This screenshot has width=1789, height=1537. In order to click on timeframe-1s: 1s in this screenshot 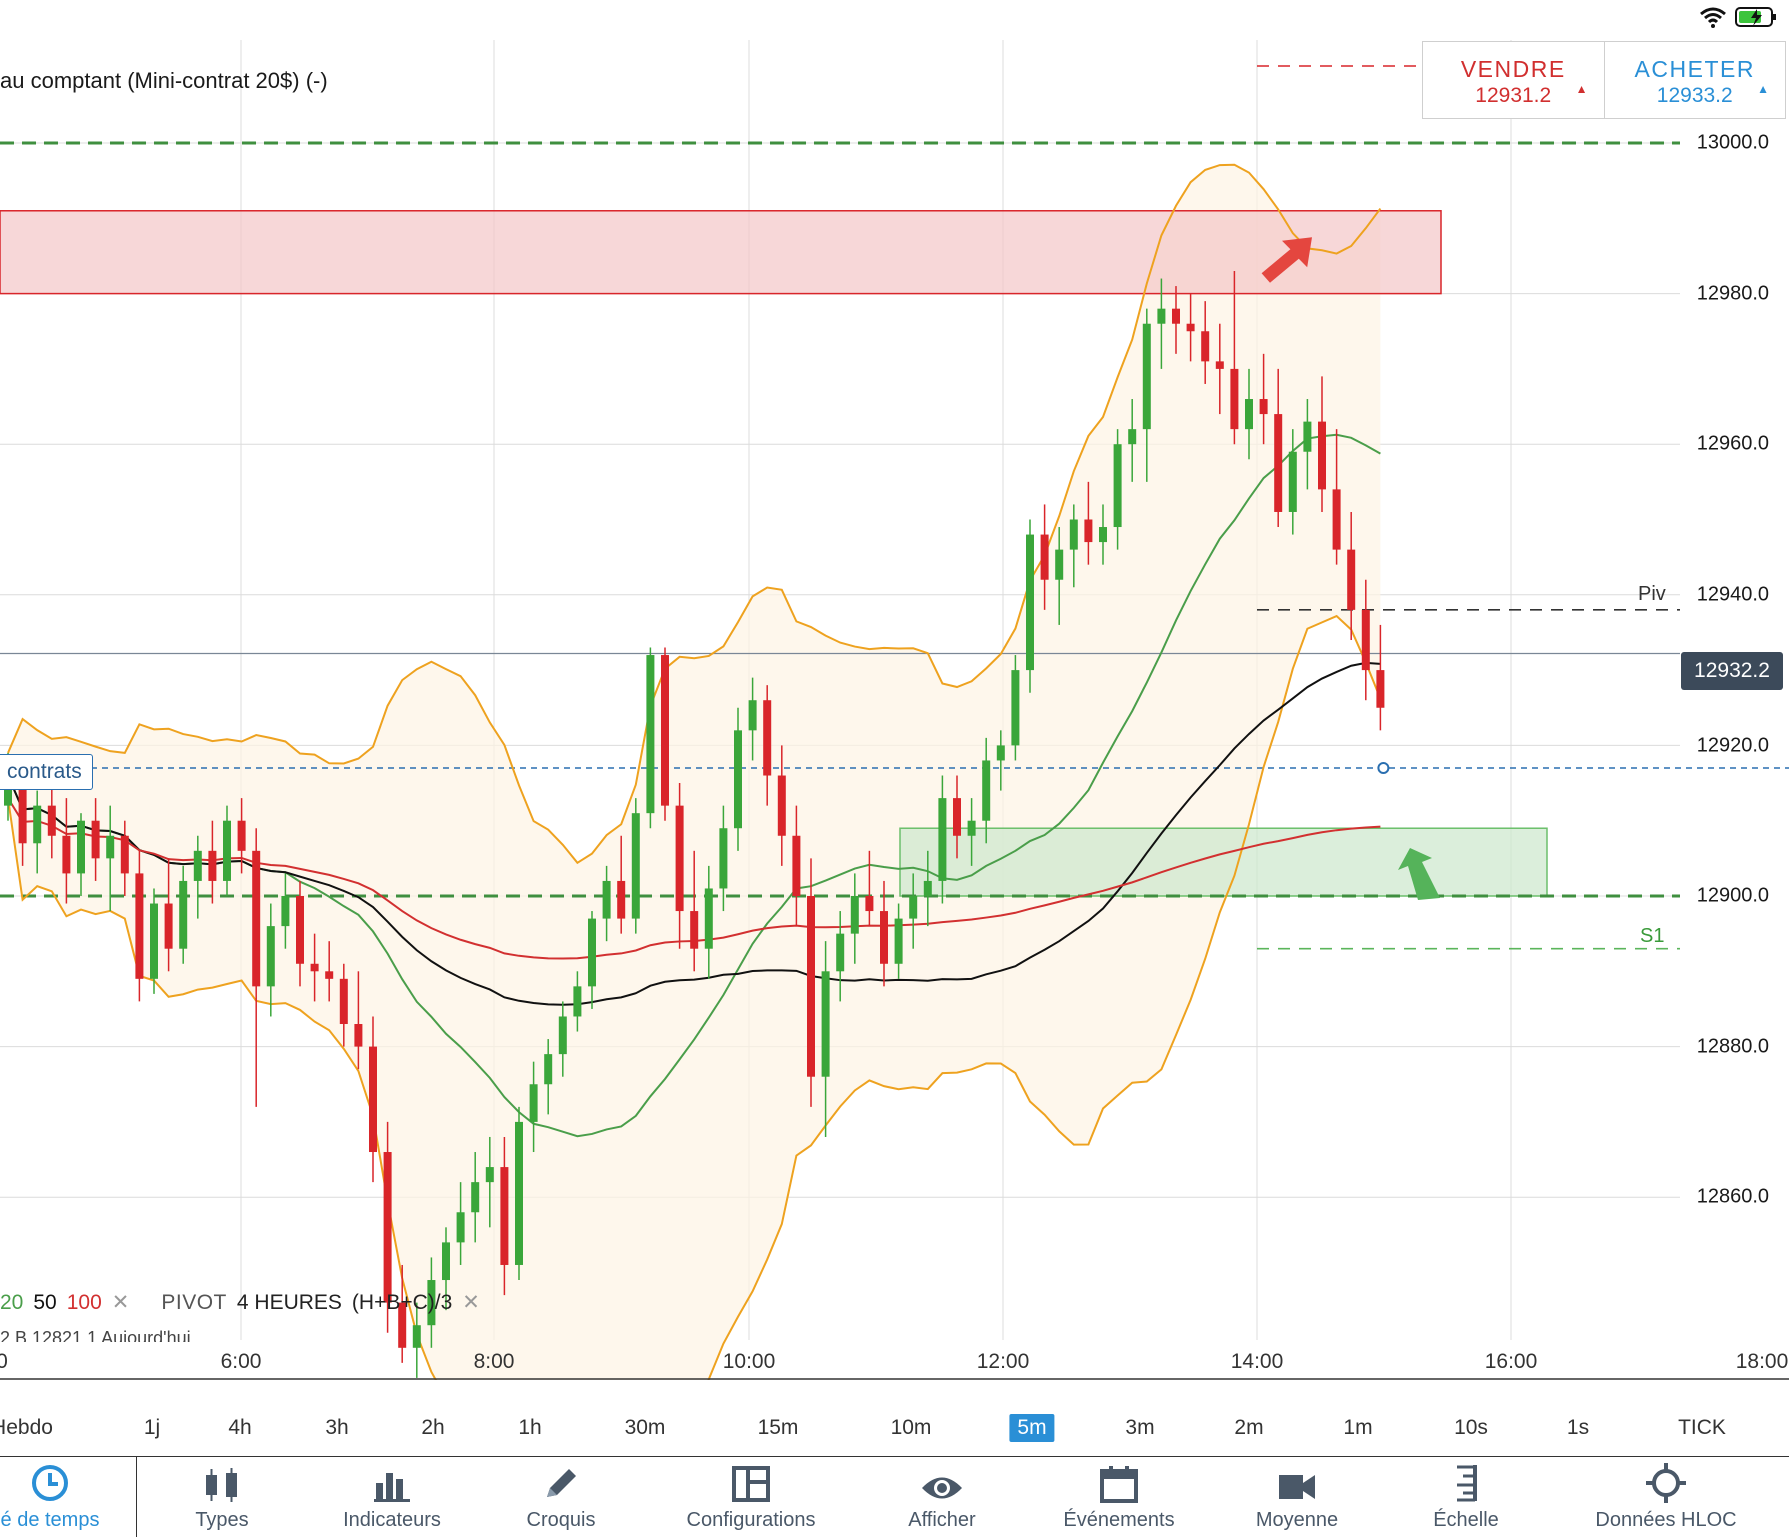, I will do `click(1578, 1427)`.